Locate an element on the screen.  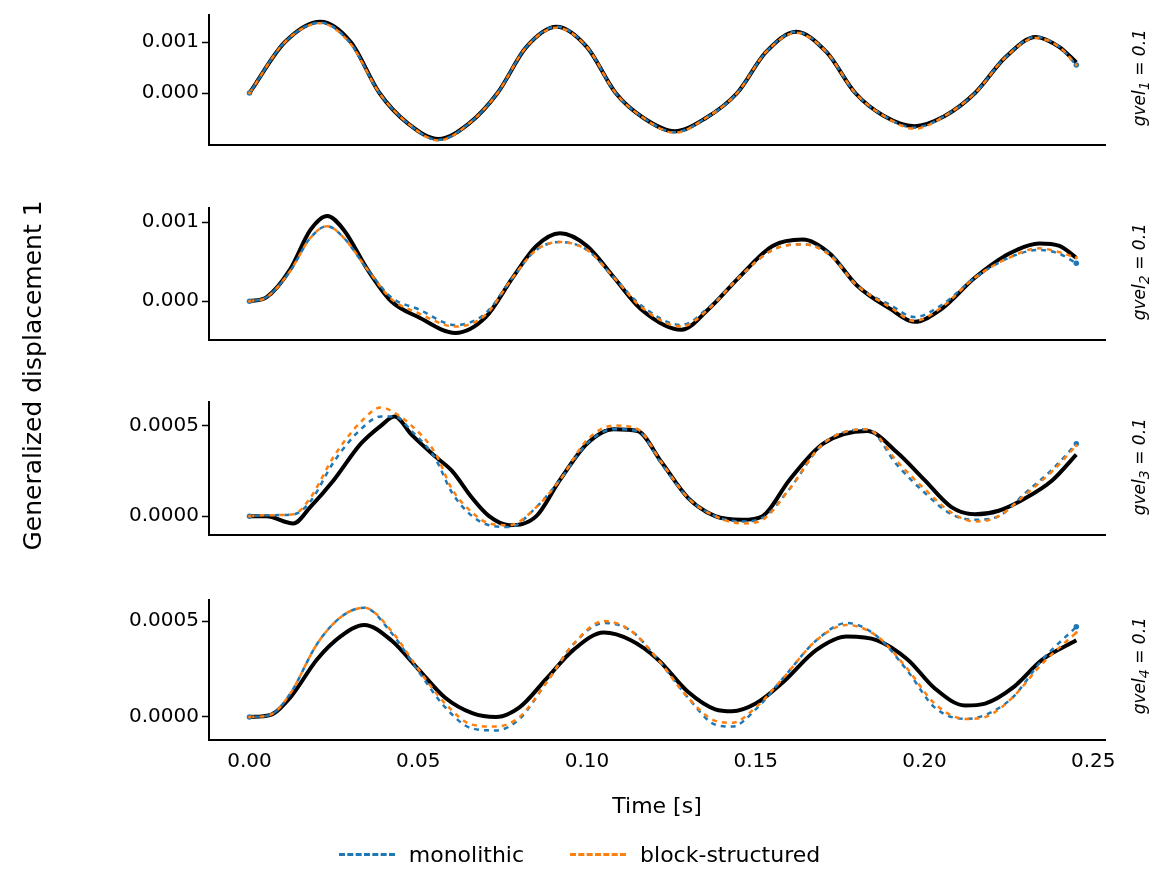
x-tick-label: 0.15 is located at coordinates (755, 760).